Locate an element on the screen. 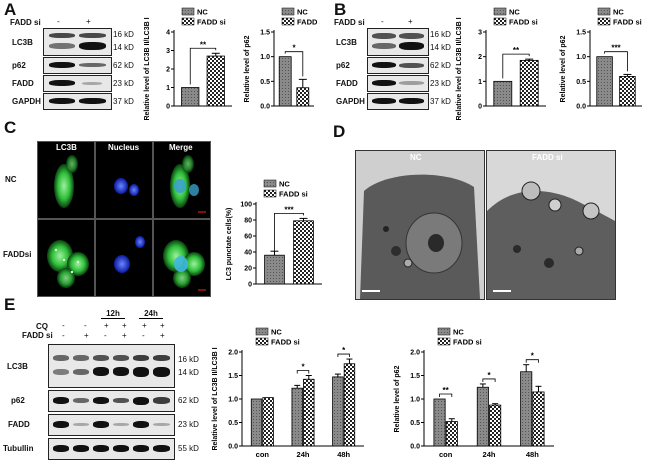  micro-row-label-nc: NC is located at coordinates (11, 179).